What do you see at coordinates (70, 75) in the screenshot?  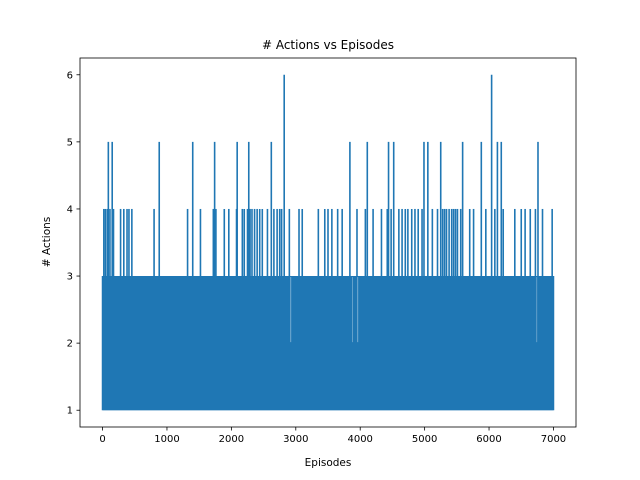 I see `y-tick-label: 6` at bounding box center [70, 75].